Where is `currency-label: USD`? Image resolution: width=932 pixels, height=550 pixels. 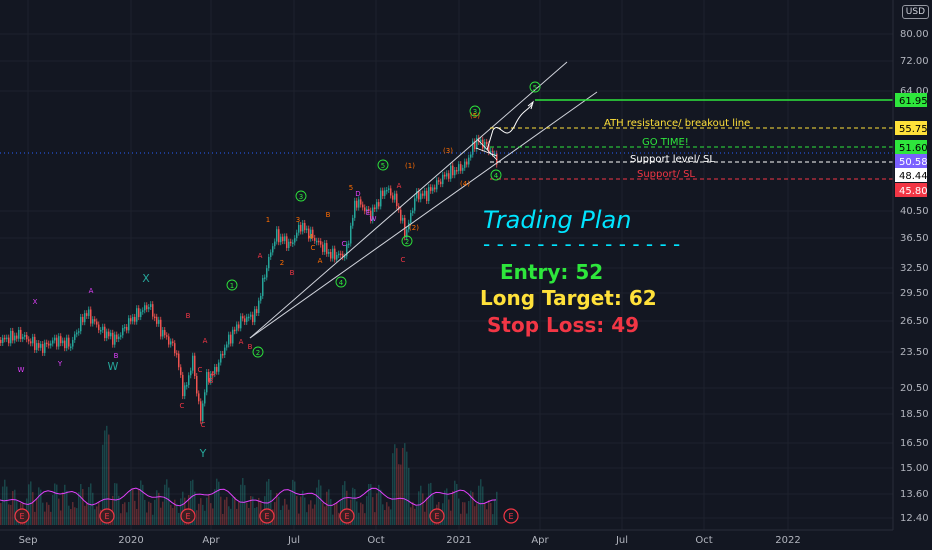 currency-label: USD is located at coordinates (915, 12).